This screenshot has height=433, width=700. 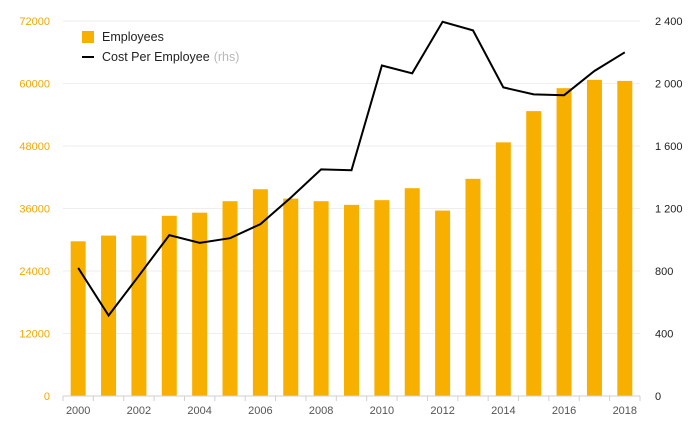 I want to click on y-left-tick-label: 24000, so click(x=34, y=272).